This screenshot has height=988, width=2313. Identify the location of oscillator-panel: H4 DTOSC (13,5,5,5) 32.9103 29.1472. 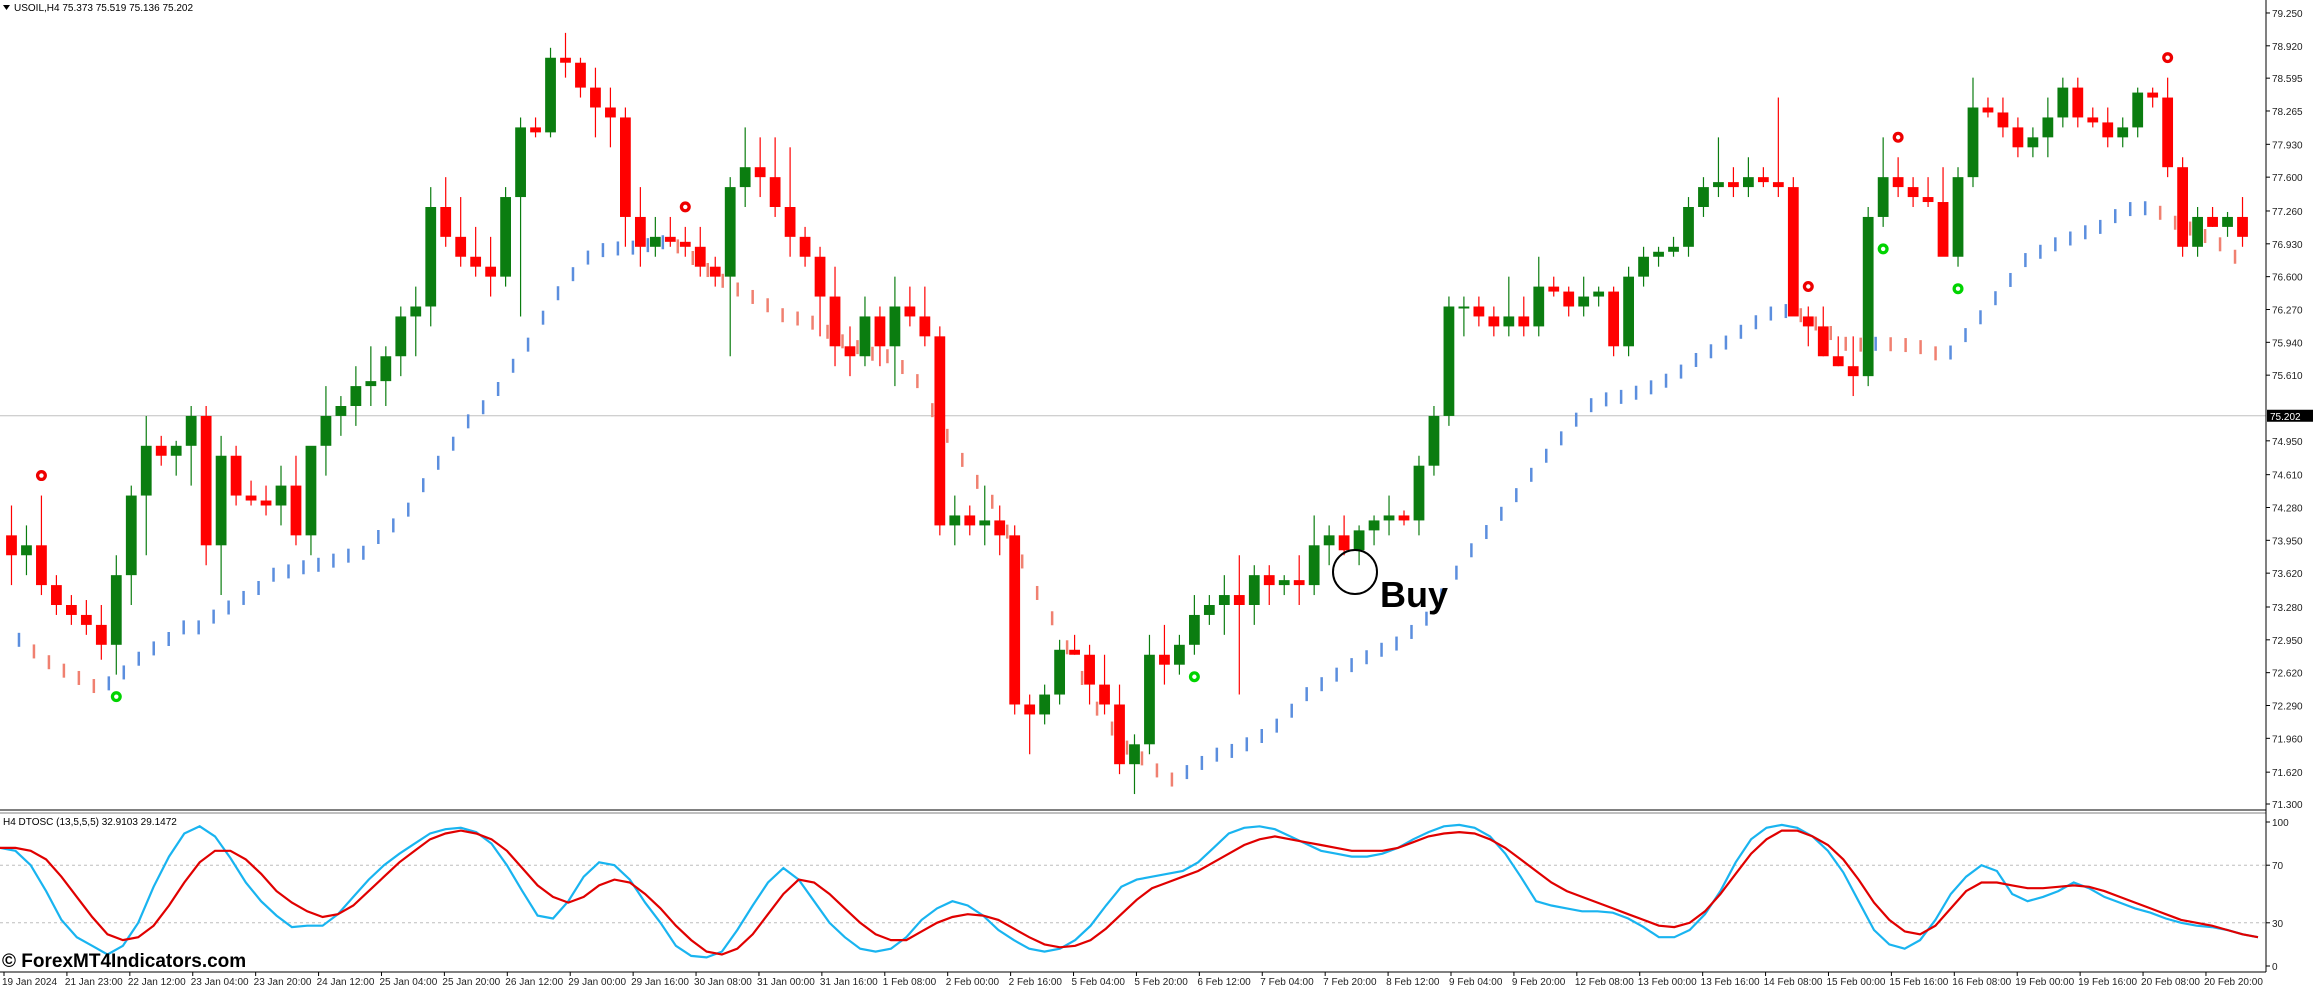
(1133, 888).